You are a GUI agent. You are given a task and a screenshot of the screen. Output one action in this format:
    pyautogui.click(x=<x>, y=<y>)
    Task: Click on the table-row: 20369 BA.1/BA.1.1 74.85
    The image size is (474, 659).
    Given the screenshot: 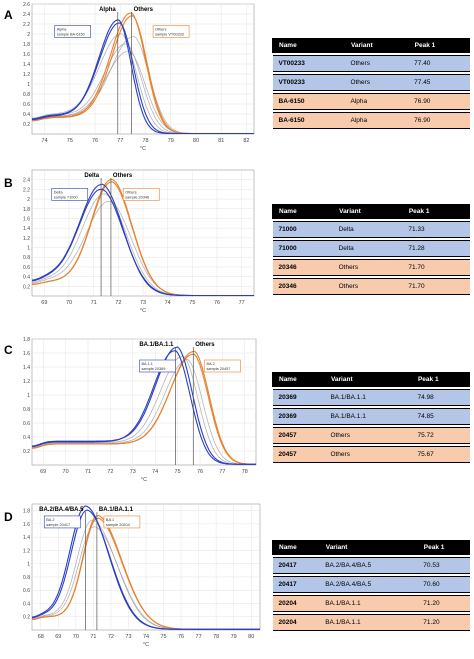 What is the action you would take?
    pyautogui.click(x=371, y=416)
    